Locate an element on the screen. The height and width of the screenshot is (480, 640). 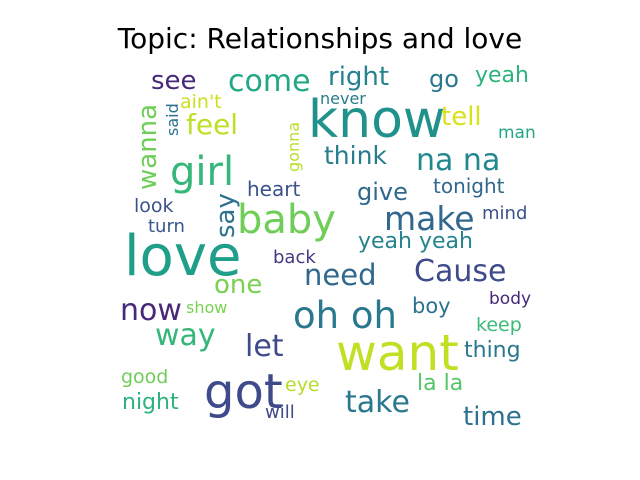
word-time: time is located at coordinates (492, 417).